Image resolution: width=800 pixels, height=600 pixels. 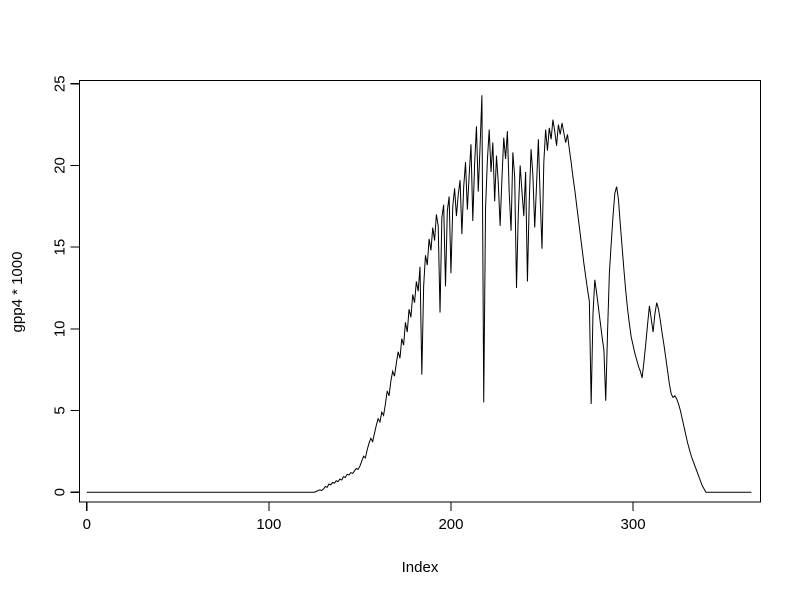 I want to click on x-axis: 0 100 200 300, so click(x=364, y=517).